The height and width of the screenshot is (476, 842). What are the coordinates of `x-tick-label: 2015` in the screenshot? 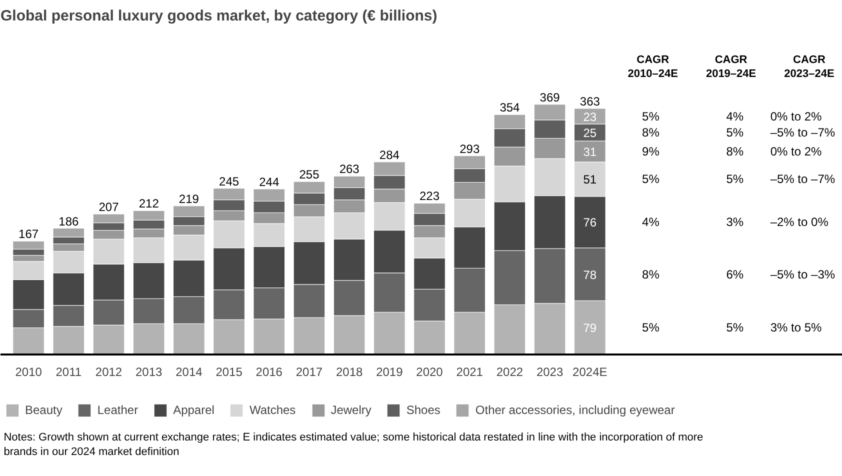 It's located at (229, 372).